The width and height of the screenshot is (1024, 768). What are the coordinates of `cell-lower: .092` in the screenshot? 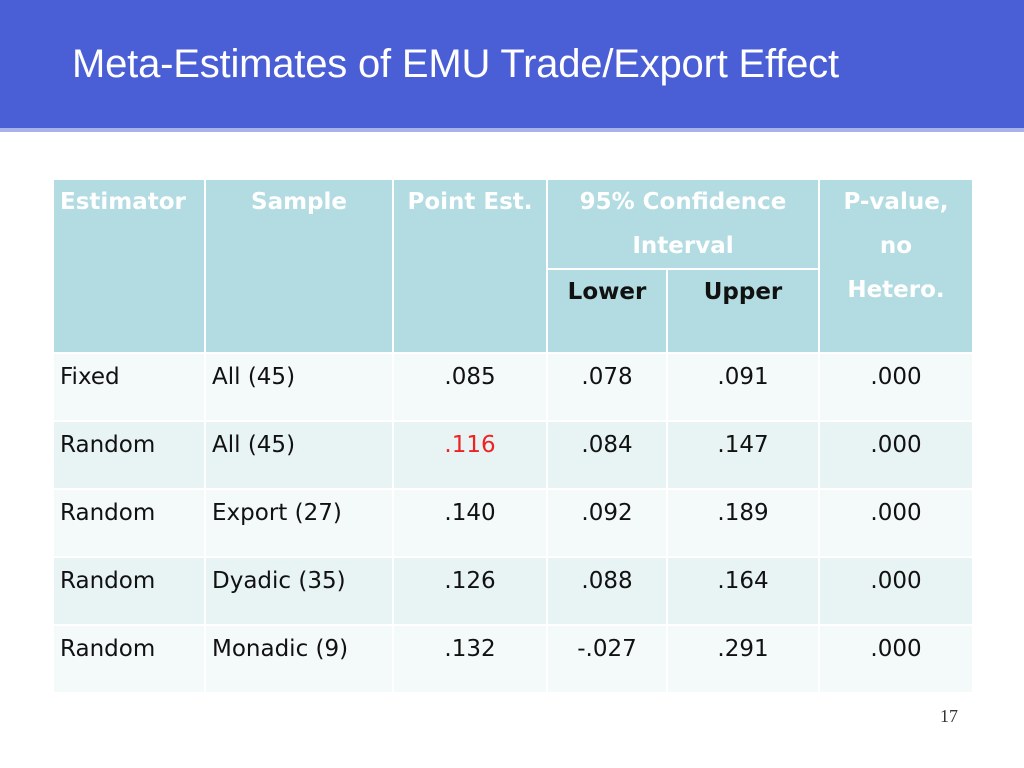 It's located at (607, 523).